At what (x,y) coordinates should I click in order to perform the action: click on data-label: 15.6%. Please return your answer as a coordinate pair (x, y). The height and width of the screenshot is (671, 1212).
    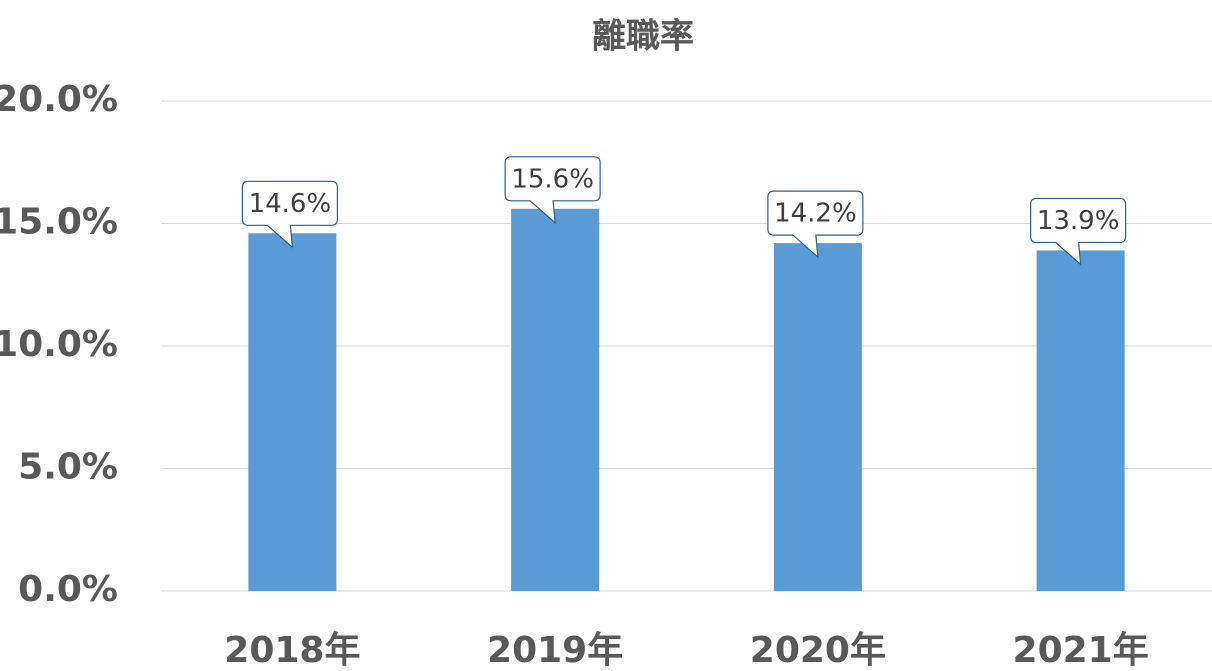
    Looking at the image, I should click on (552, 179).